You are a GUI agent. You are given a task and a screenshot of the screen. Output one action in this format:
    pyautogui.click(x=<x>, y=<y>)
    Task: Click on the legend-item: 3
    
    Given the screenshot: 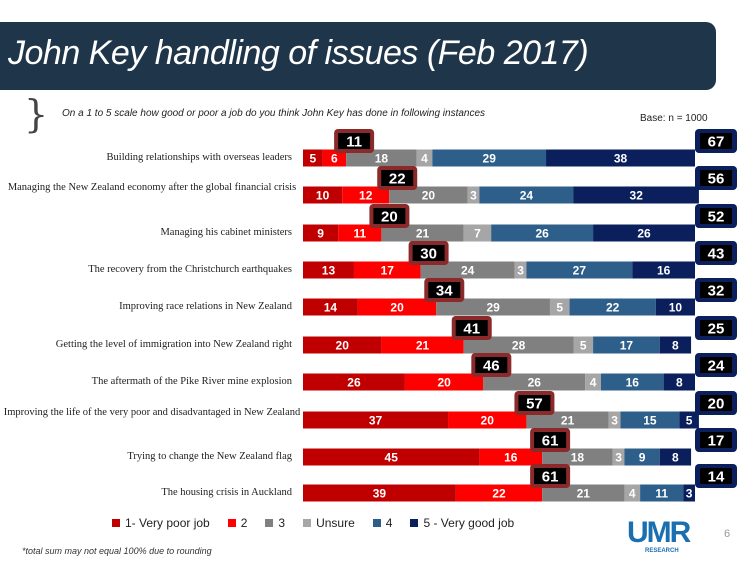 What is the action you would take?
    pyautogui.click(x=275, y=523)
    